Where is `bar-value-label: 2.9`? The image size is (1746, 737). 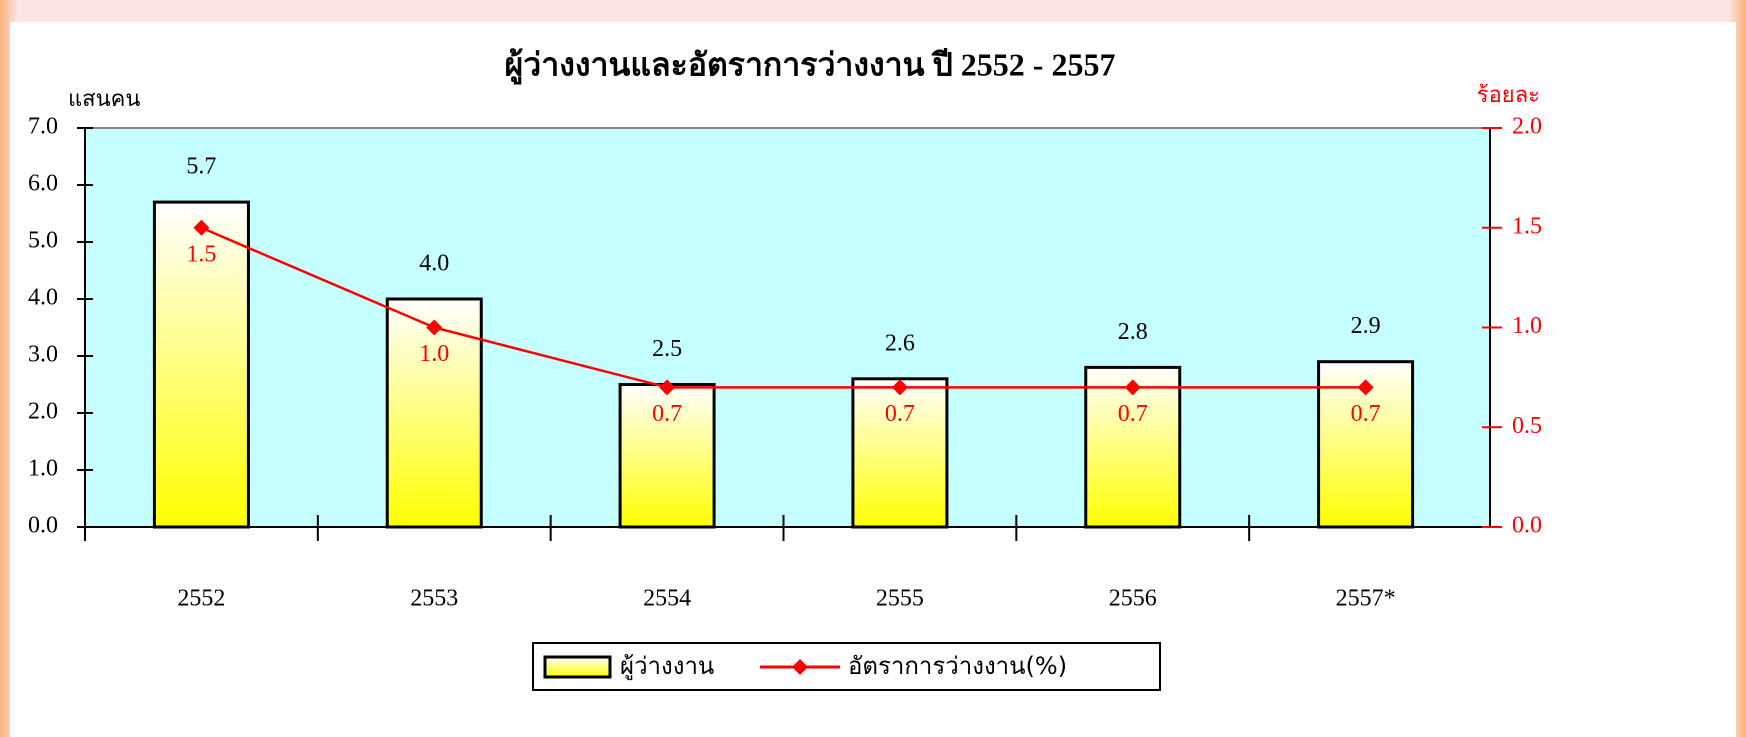 bar-value-label: 2.9 is located at coordinates (1366, 326).